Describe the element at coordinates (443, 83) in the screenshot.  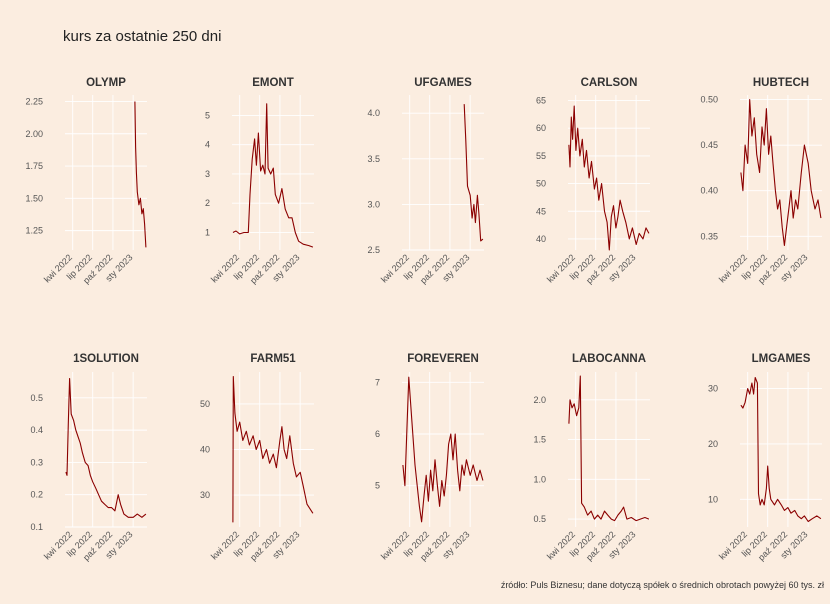
I see `panel-title: UFGAMES` at that location.